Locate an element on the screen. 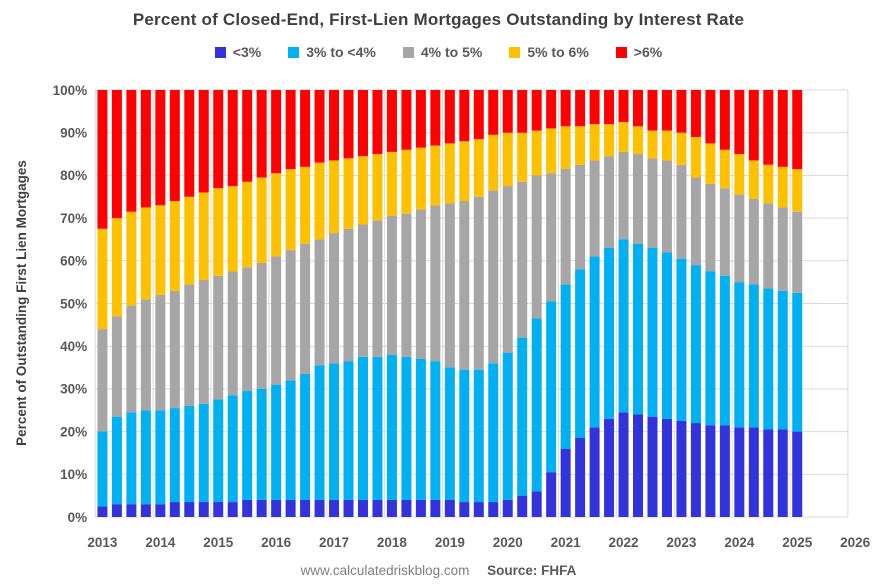 This screenshot has height=585, width=877. bar-column-2019-Q1 is located at coordinates (449, 303).